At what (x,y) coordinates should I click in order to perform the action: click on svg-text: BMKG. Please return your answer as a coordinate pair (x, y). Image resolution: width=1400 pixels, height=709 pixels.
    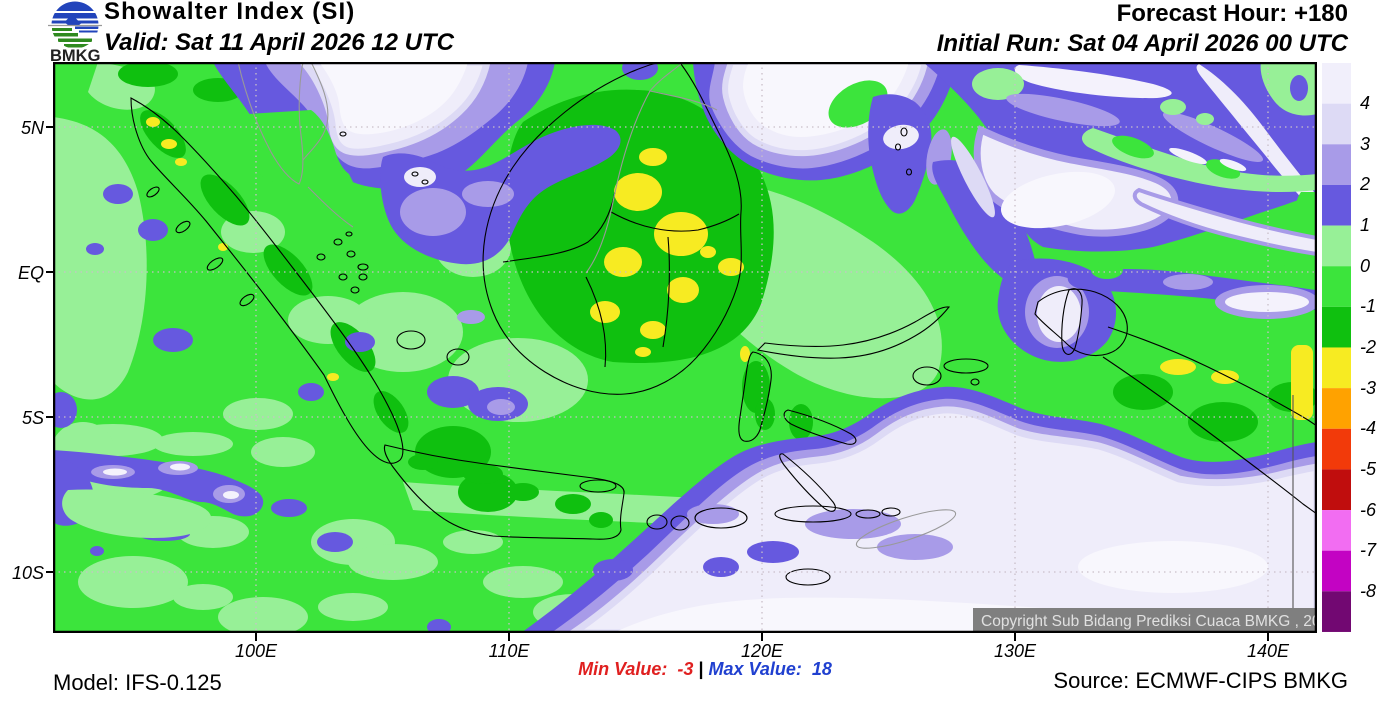
    Looking at the image, I should click on (75, 54).